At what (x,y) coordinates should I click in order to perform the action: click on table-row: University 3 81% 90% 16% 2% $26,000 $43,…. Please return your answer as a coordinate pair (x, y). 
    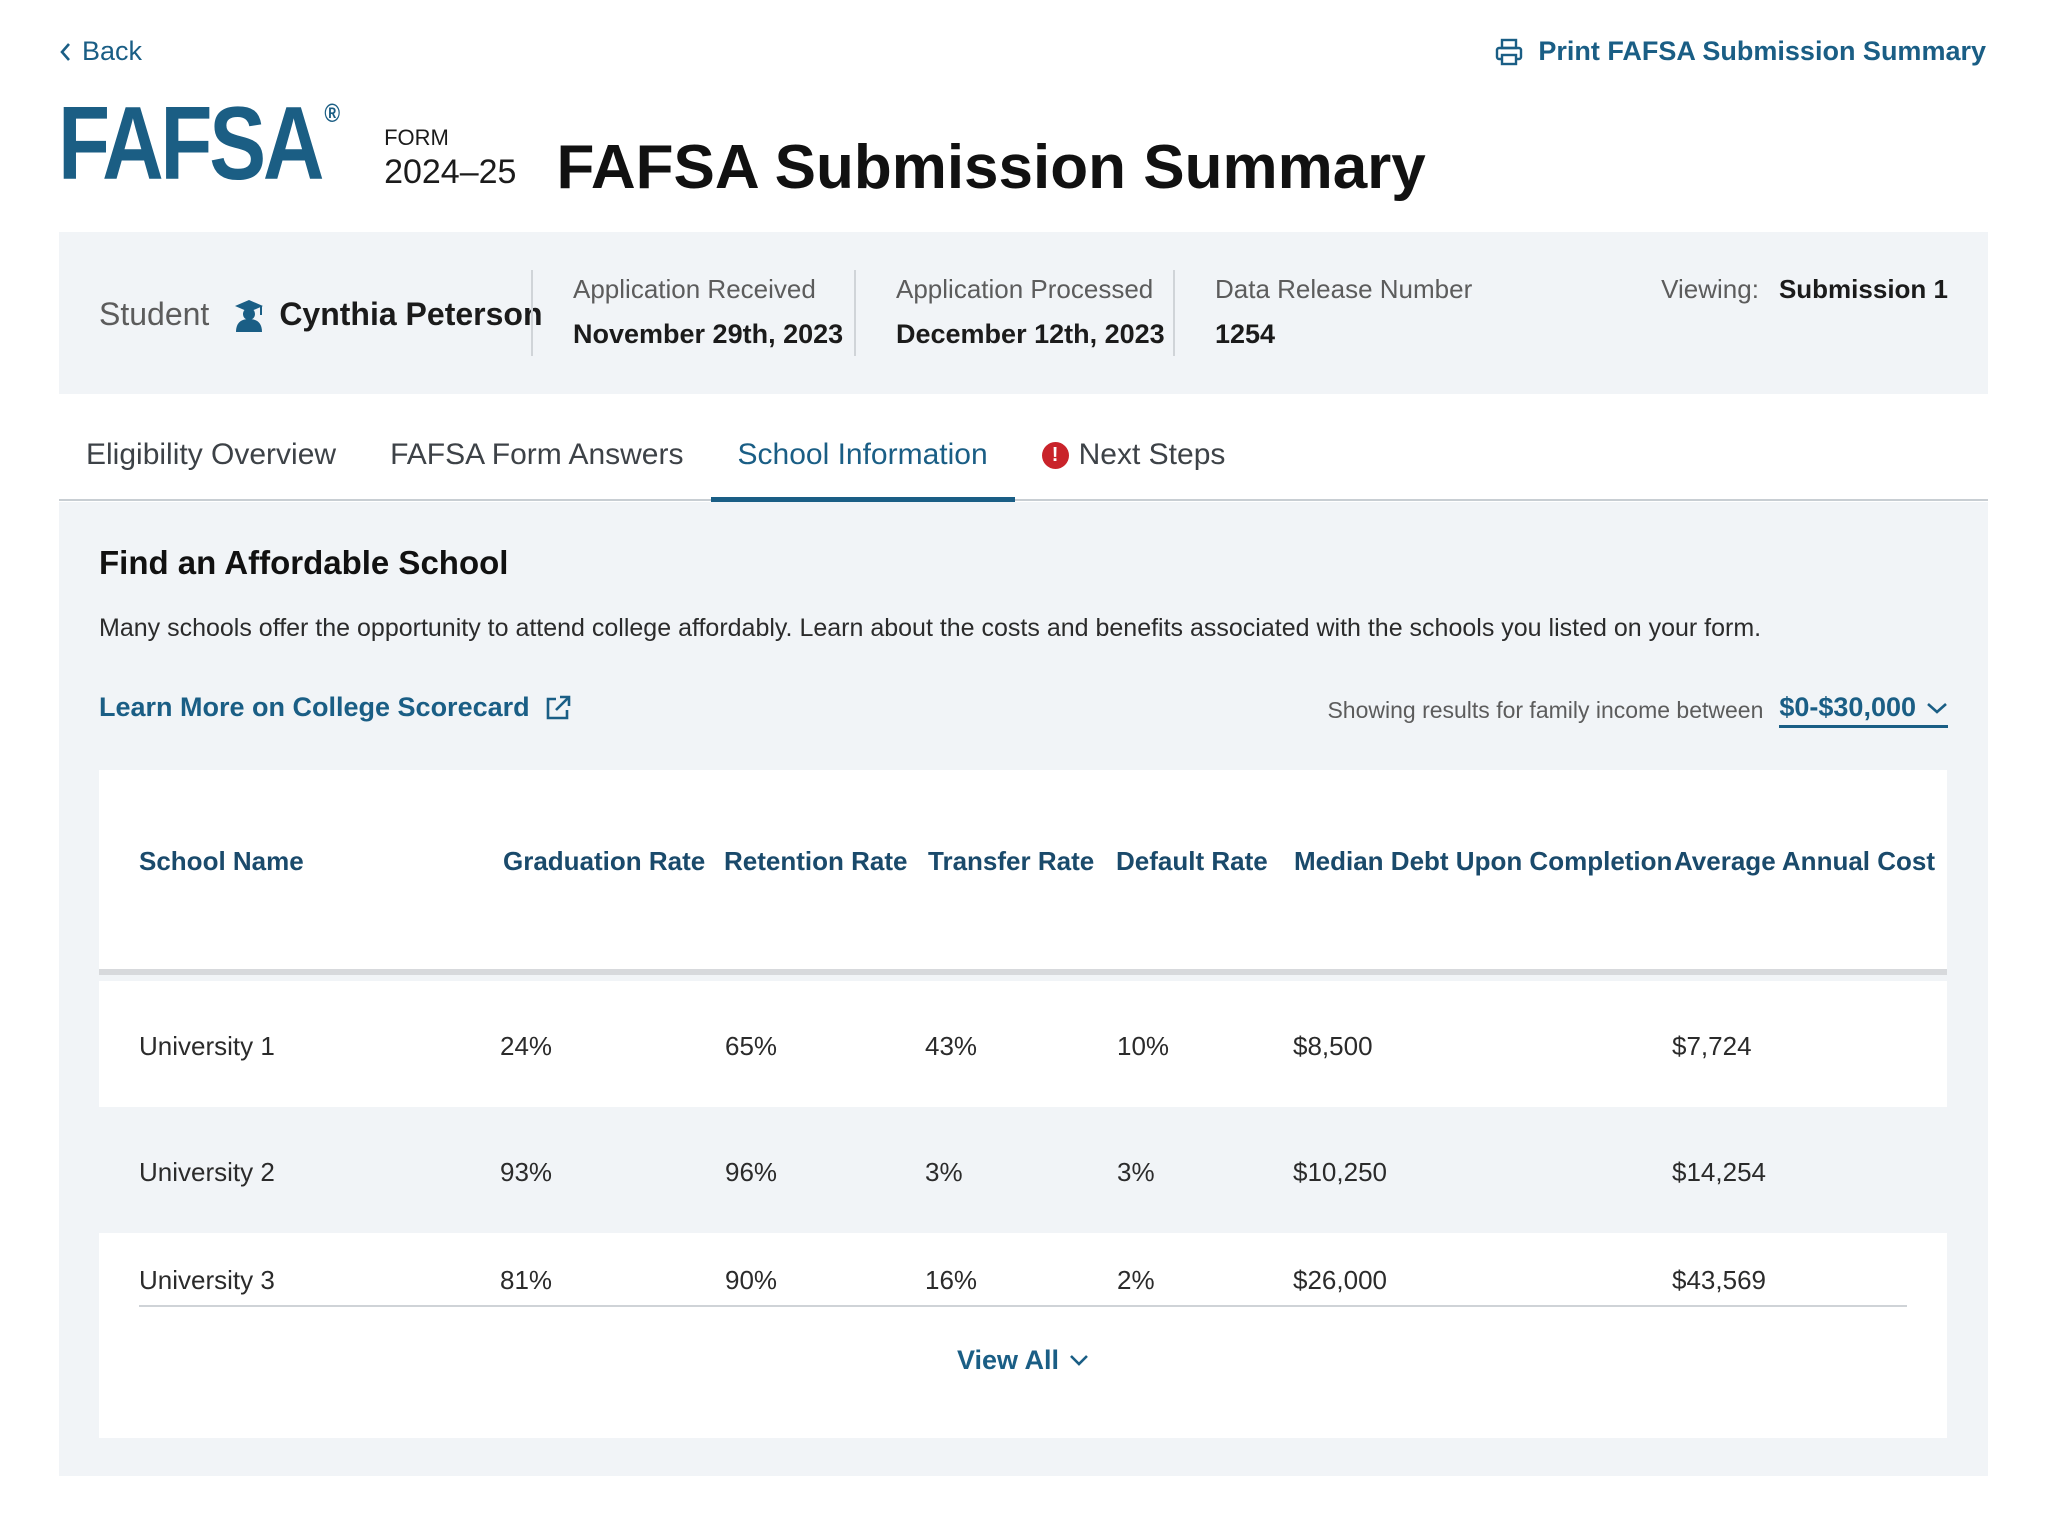
    Looking at the image, I should click on (1023, 1269).